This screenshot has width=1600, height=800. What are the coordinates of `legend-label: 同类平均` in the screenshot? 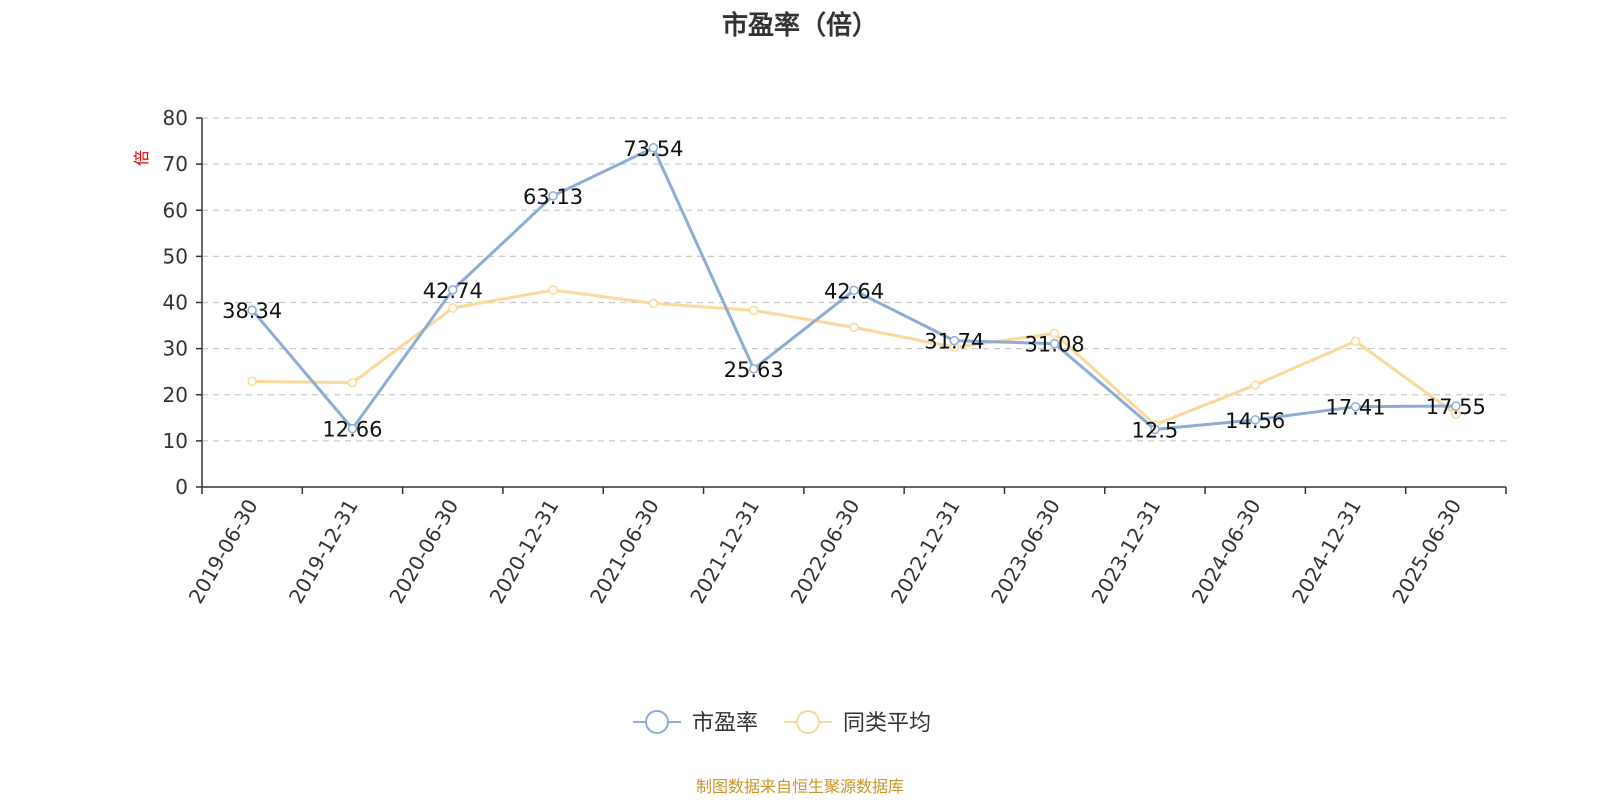 It's located at (887, 723).